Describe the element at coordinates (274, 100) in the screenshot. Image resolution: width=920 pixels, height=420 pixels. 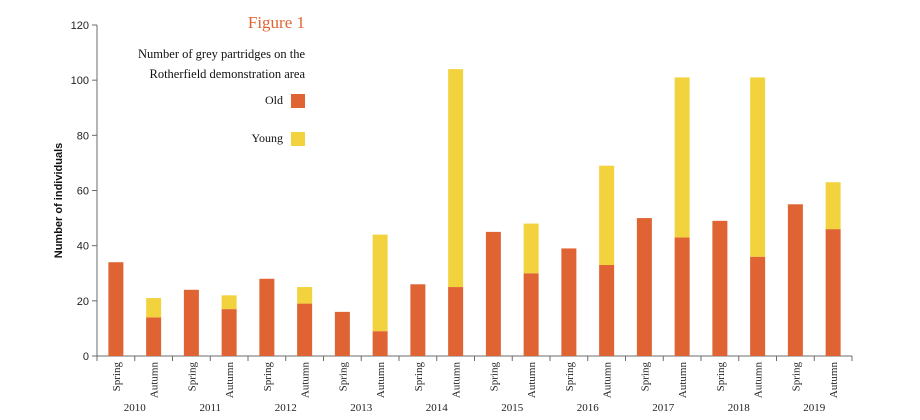
I see `legend-label-old: Old` at that location.